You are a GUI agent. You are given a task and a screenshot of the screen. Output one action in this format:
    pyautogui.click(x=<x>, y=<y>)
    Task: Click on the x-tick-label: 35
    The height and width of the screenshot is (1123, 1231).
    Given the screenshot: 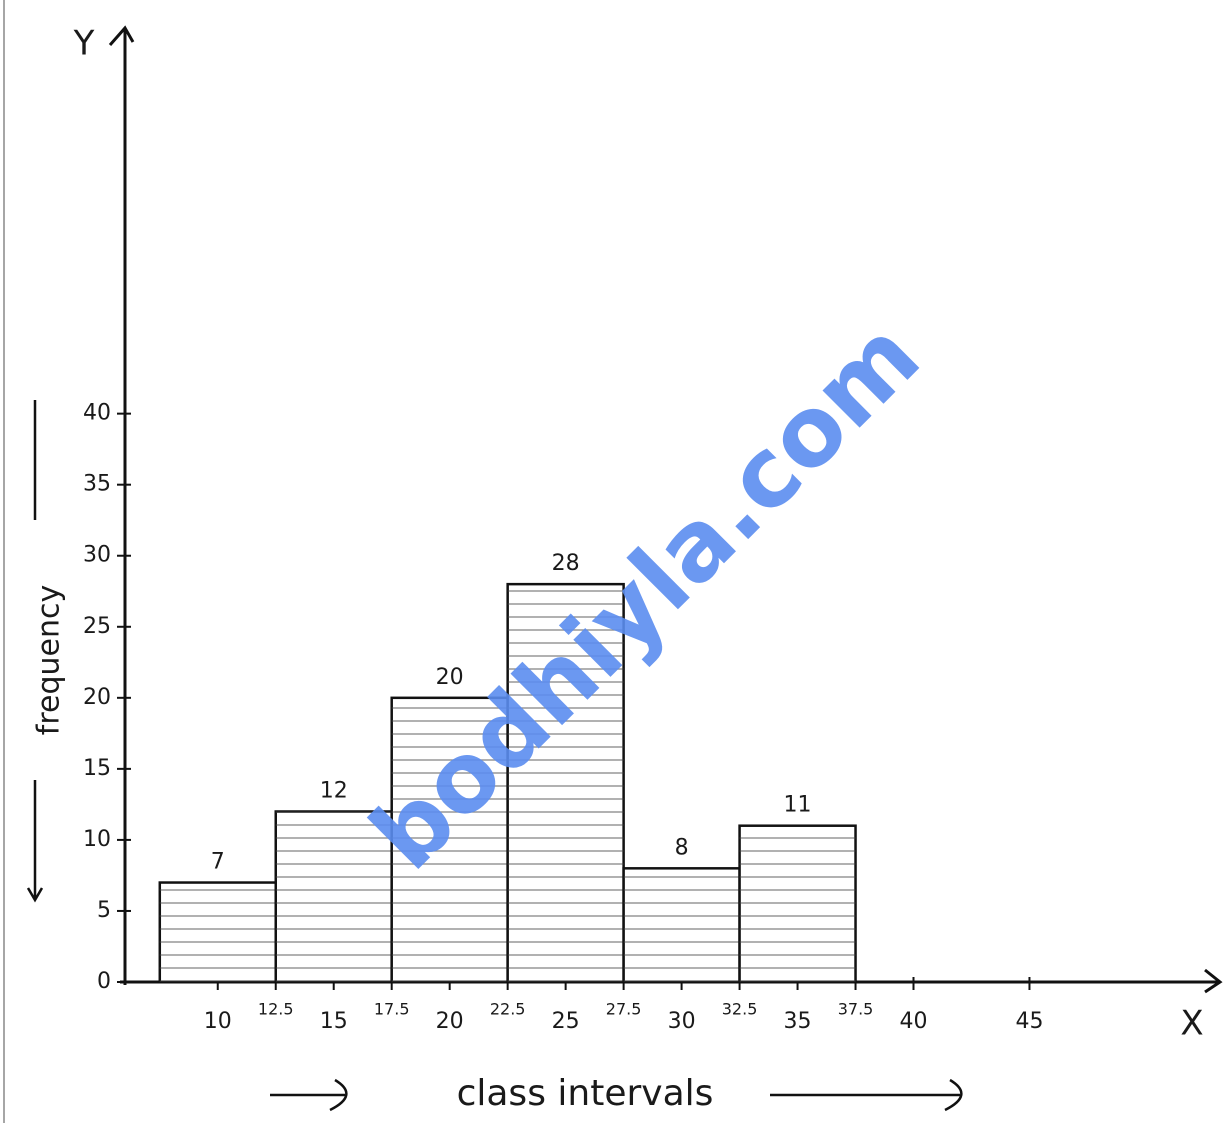 What is the action you would take?
    pyautogui.click(x=798, y=1021)
    